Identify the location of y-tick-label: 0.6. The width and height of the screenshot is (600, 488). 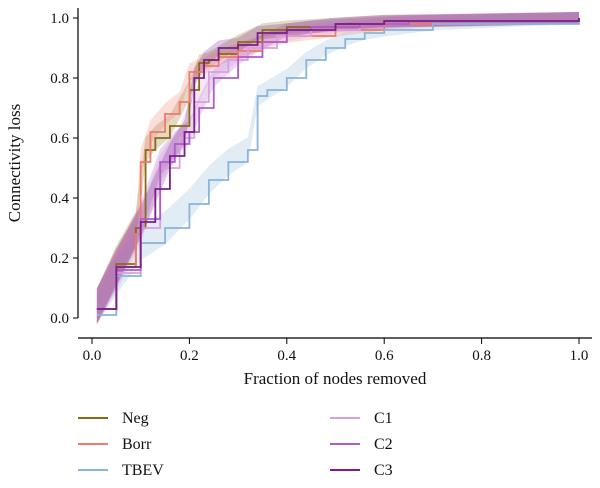
(59, 139).